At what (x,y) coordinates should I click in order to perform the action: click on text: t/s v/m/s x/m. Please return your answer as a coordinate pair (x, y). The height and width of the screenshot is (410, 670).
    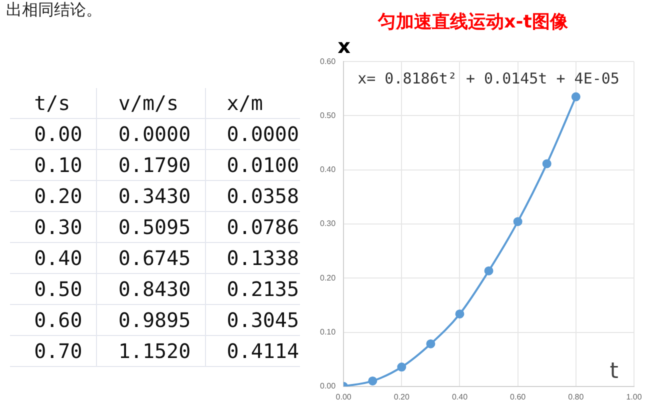
    Looking at the image, I should click on (155, 103).